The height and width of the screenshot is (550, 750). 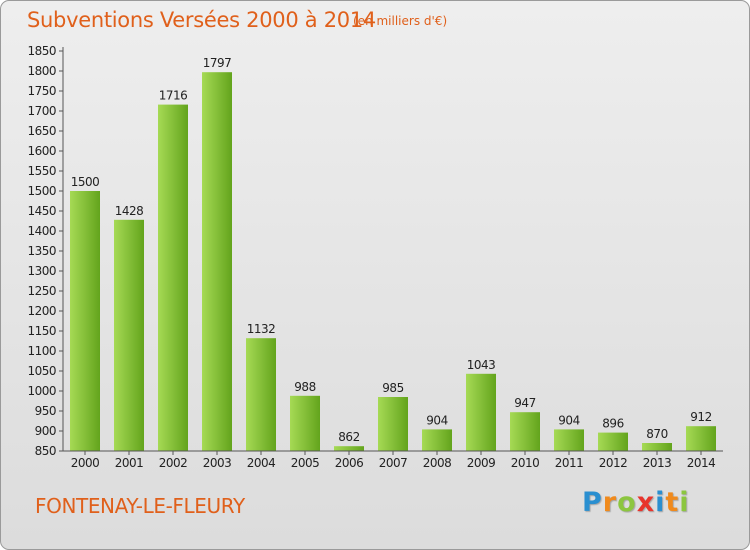 I want to click on y-tick-label: 1600, so click(x=41, y=151).